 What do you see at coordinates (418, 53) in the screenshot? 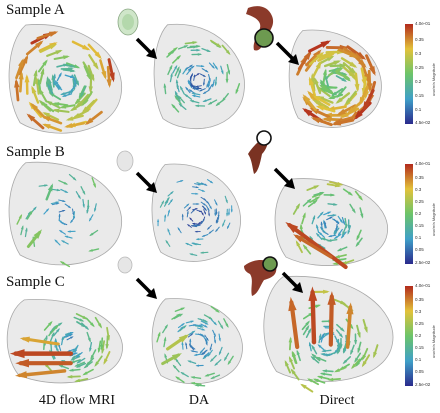
I see `colorbar-tick: 0.3` at bounding box center [418, 53].